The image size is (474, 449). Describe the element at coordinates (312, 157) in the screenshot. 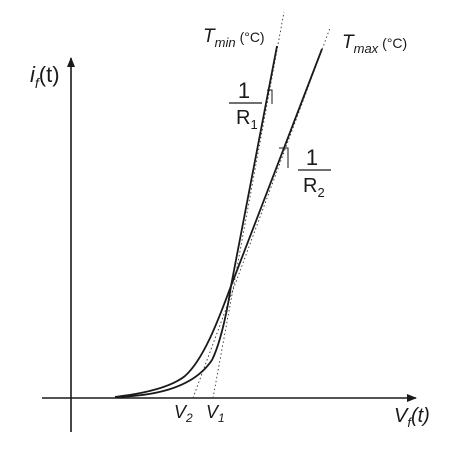

I see `r2-numerator: 1` at that location.